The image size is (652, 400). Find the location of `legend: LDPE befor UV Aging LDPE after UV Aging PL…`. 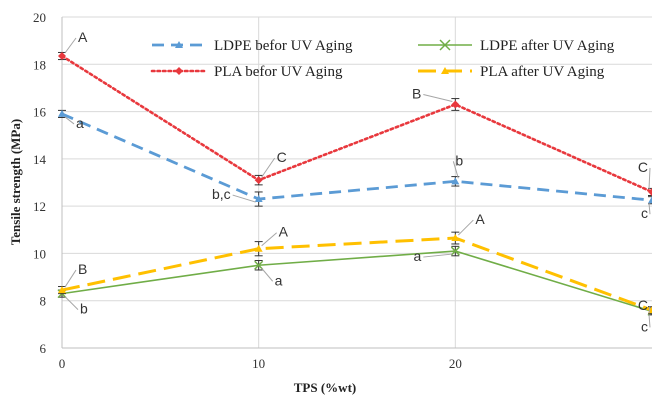

legend: LDPE befor UV Aging LDPE after UV Aging PL… is located at coordinates (382, 59).